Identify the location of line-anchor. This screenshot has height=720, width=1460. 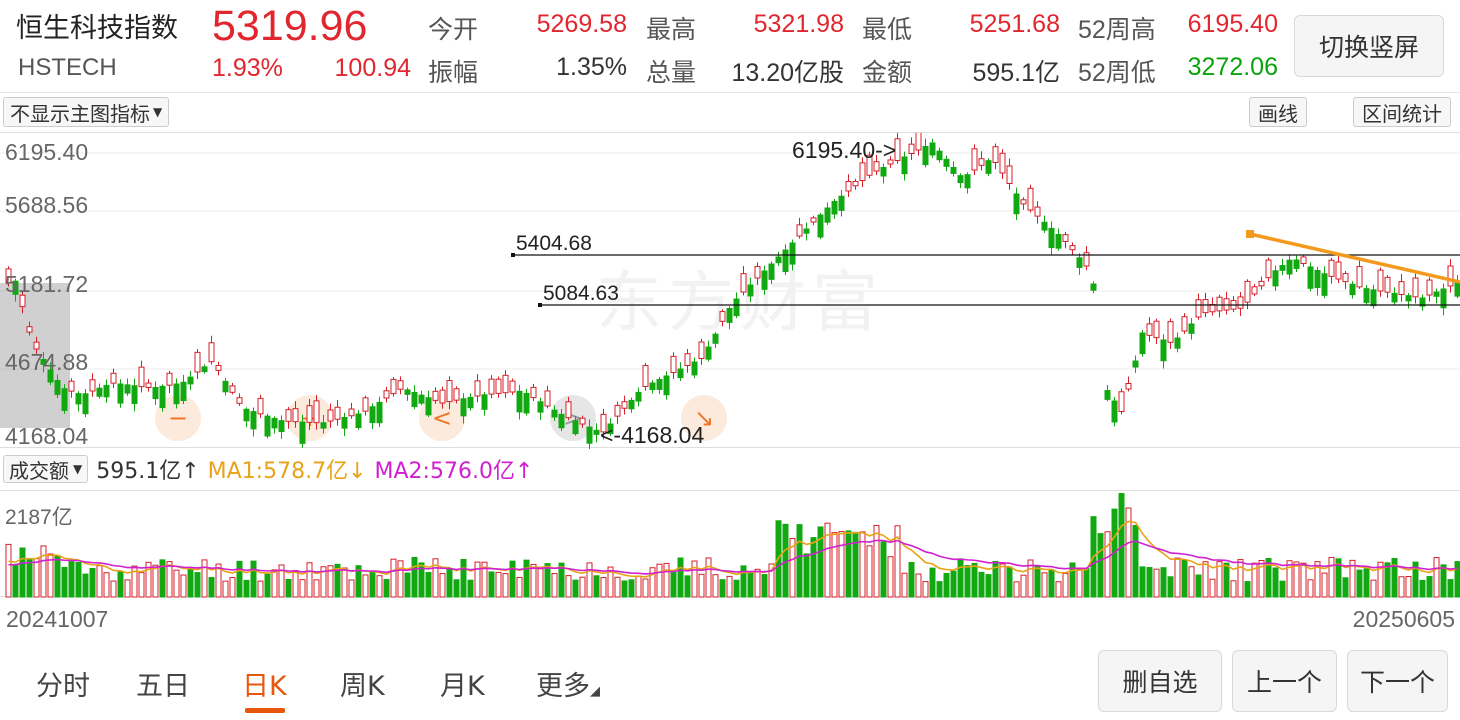
(540, 305).